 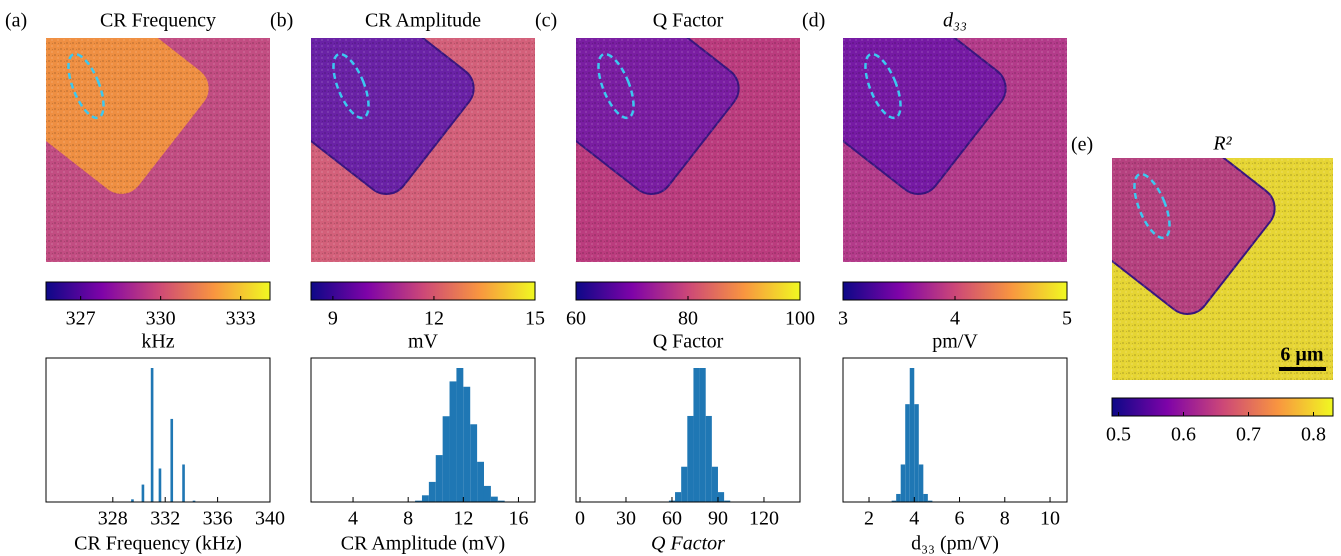 I want to click on x-tick-label: 340, so click(x=270, y=519).